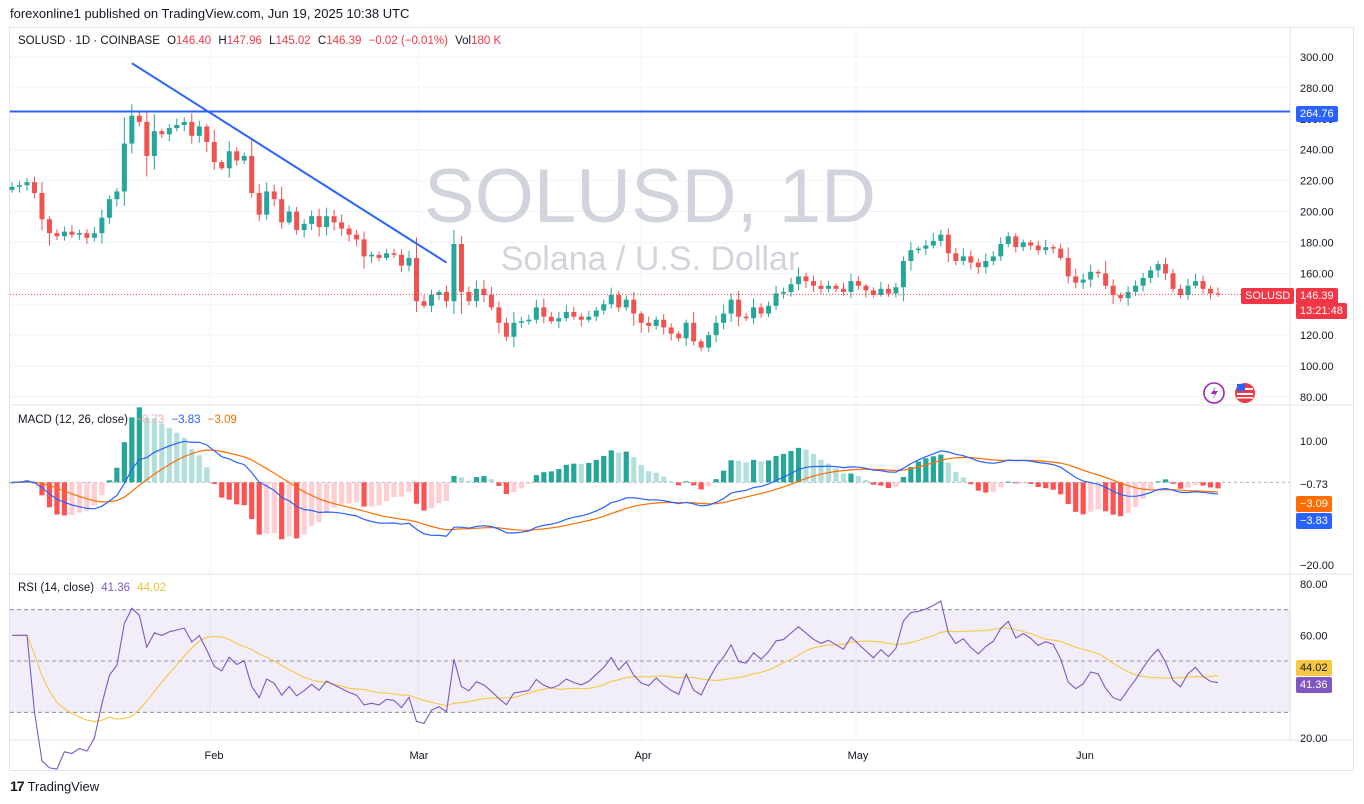 The width and height of the screenshot is (1364, 804). Describe the element at coordinates (1317, 151) in the screenshot. I see `price-tick-label: 240.00` at that location.